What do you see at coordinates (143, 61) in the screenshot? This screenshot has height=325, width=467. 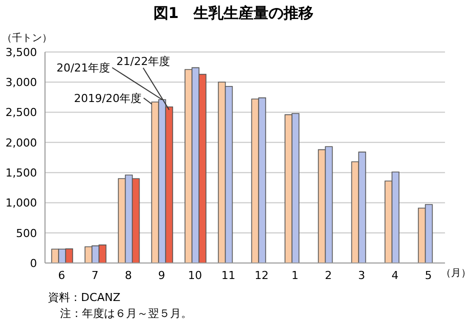 I see `text: 21/22年度` at bounding box center [143, 61].